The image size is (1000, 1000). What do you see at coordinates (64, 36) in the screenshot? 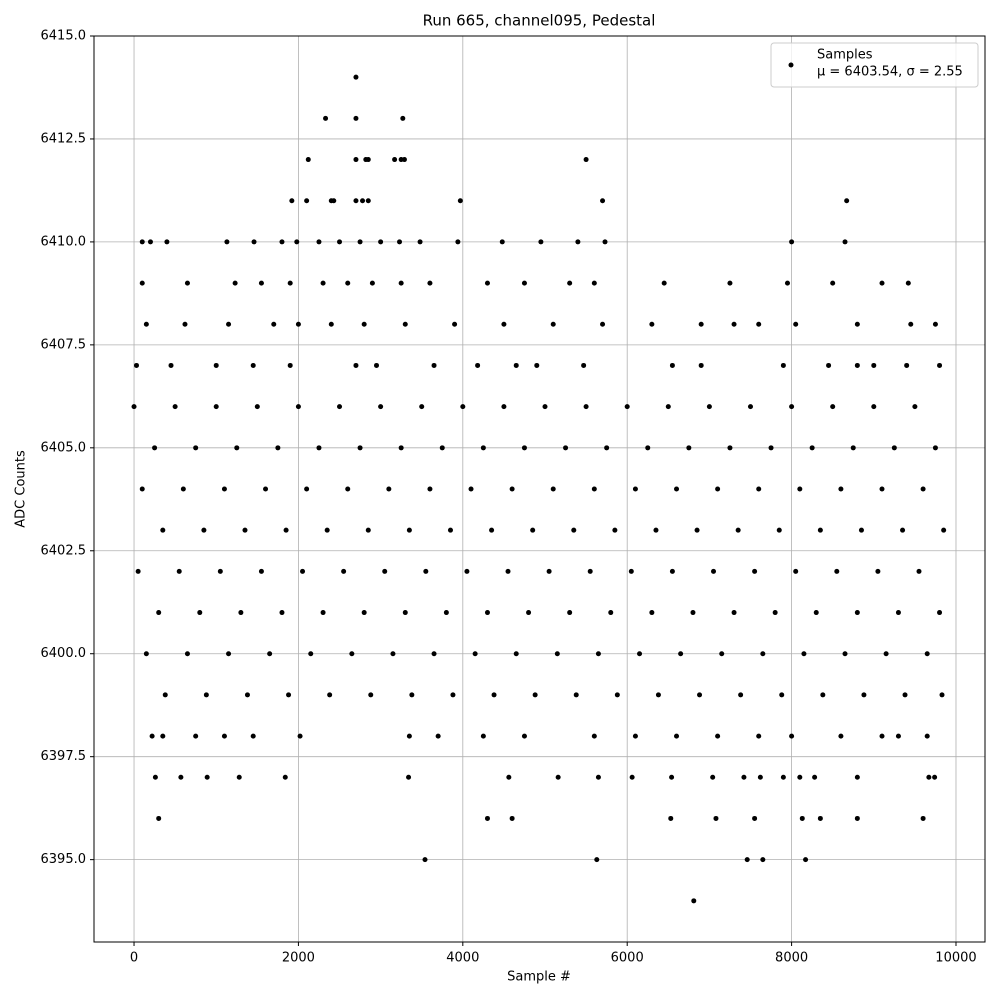
I see `y-tick-label: 6415.0` at bounding box center [64, 36].